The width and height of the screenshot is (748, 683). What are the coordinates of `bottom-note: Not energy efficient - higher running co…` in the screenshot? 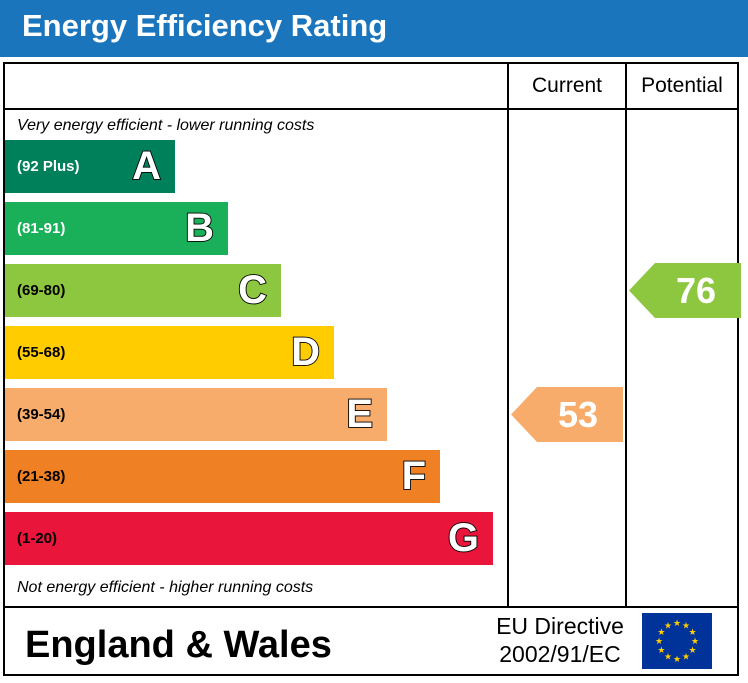 It's located at (165, 587).